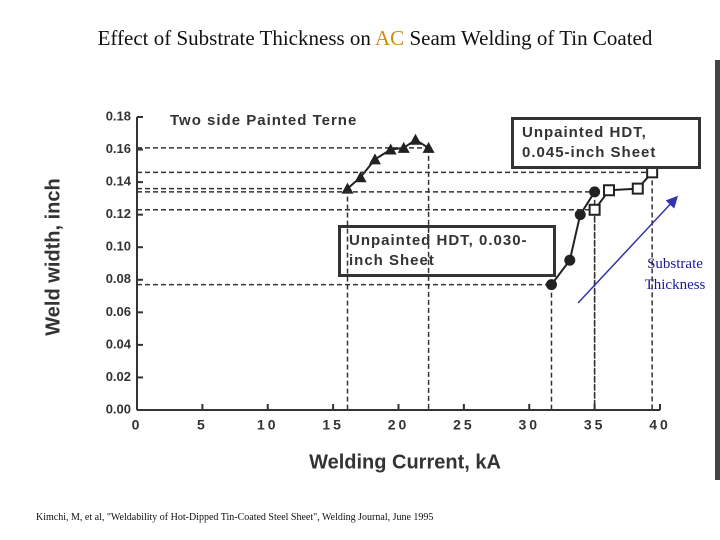 The width and height of the screenshot is (720, 540). Describe the element at coordinates (660, 425) in the screenshot. I see `x-tick-label: 40` at that location.